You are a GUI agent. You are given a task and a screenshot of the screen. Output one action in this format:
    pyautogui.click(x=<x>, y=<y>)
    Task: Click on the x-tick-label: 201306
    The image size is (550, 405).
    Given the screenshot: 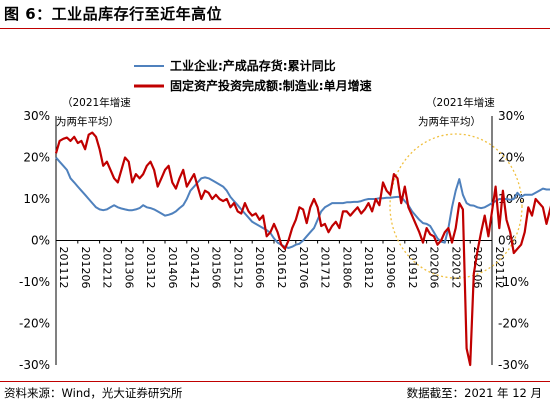 What is the action you would take?
    pyautogui.click(x=128, y=268)
    